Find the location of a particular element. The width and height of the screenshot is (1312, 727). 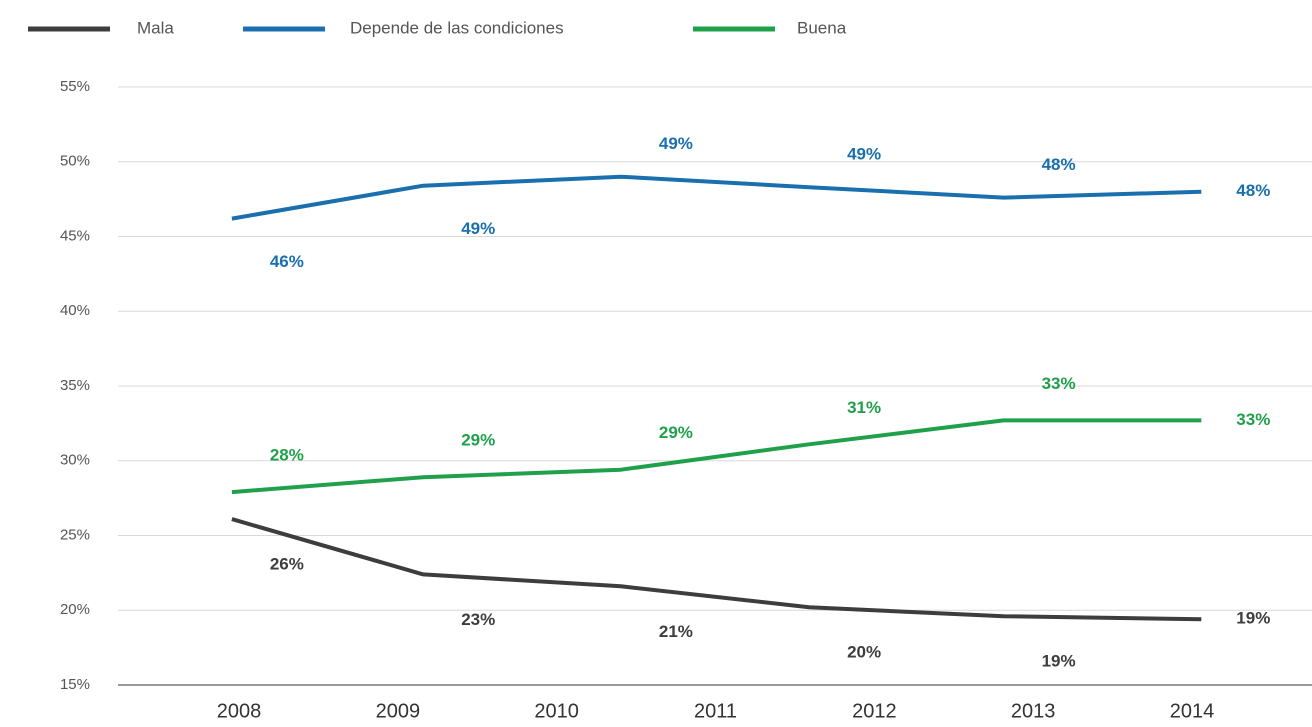

y-tick-label: 30% is located at coordinates (75, 460).